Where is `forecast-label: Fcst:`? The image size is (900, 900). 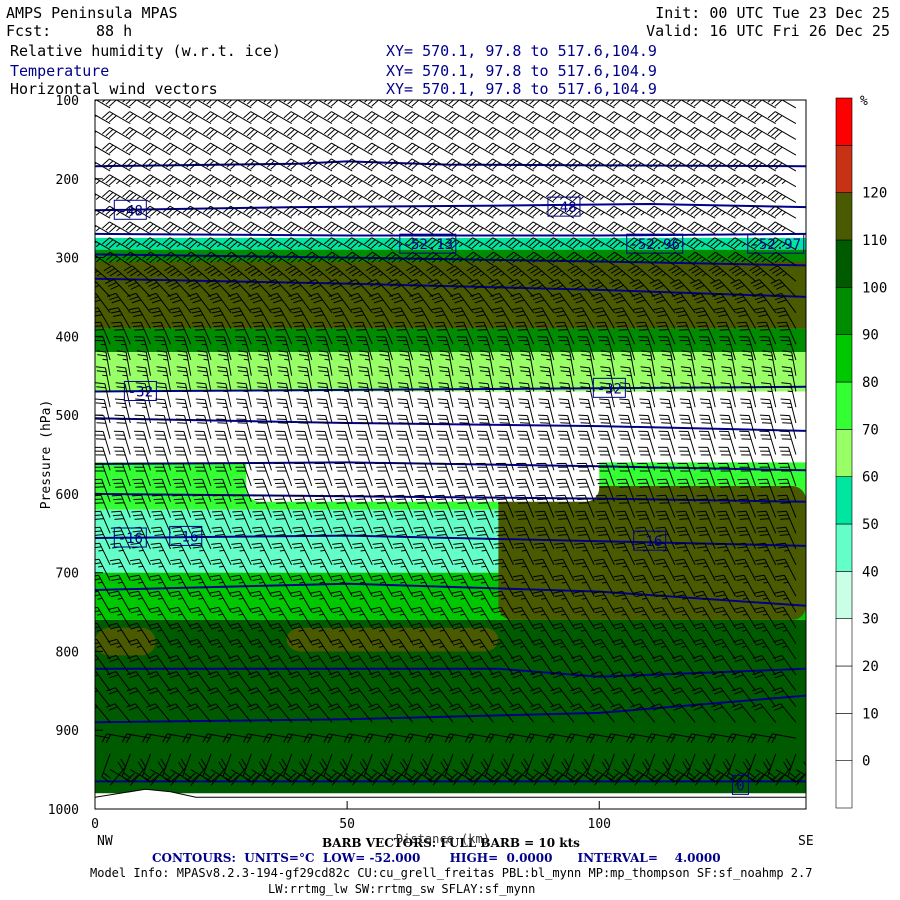
forecast-label: Fcst: is located at coordinates (29, 31).